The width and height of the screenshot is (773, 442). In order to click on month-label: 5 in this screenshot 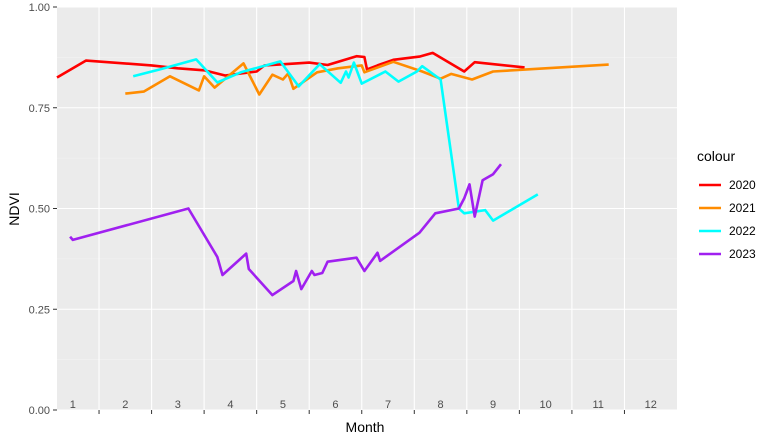, I will do `click(283, 405)`.